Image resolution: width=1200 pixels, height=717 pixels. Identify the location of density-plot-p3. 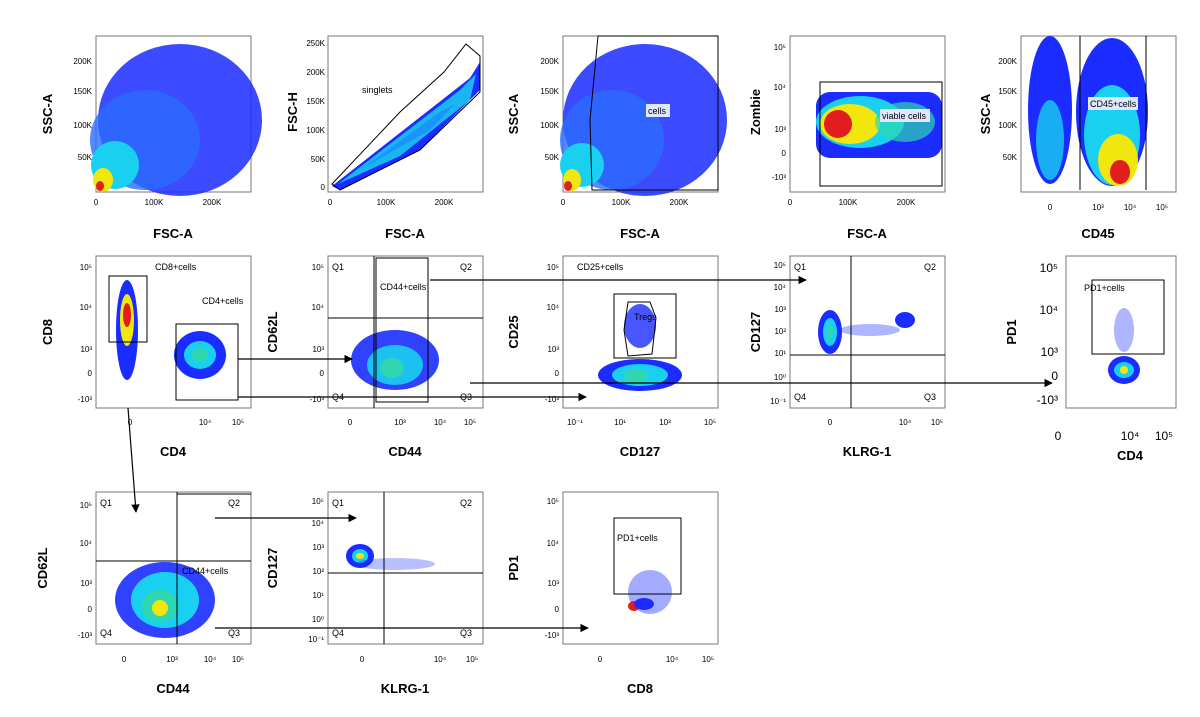
(643, 120).